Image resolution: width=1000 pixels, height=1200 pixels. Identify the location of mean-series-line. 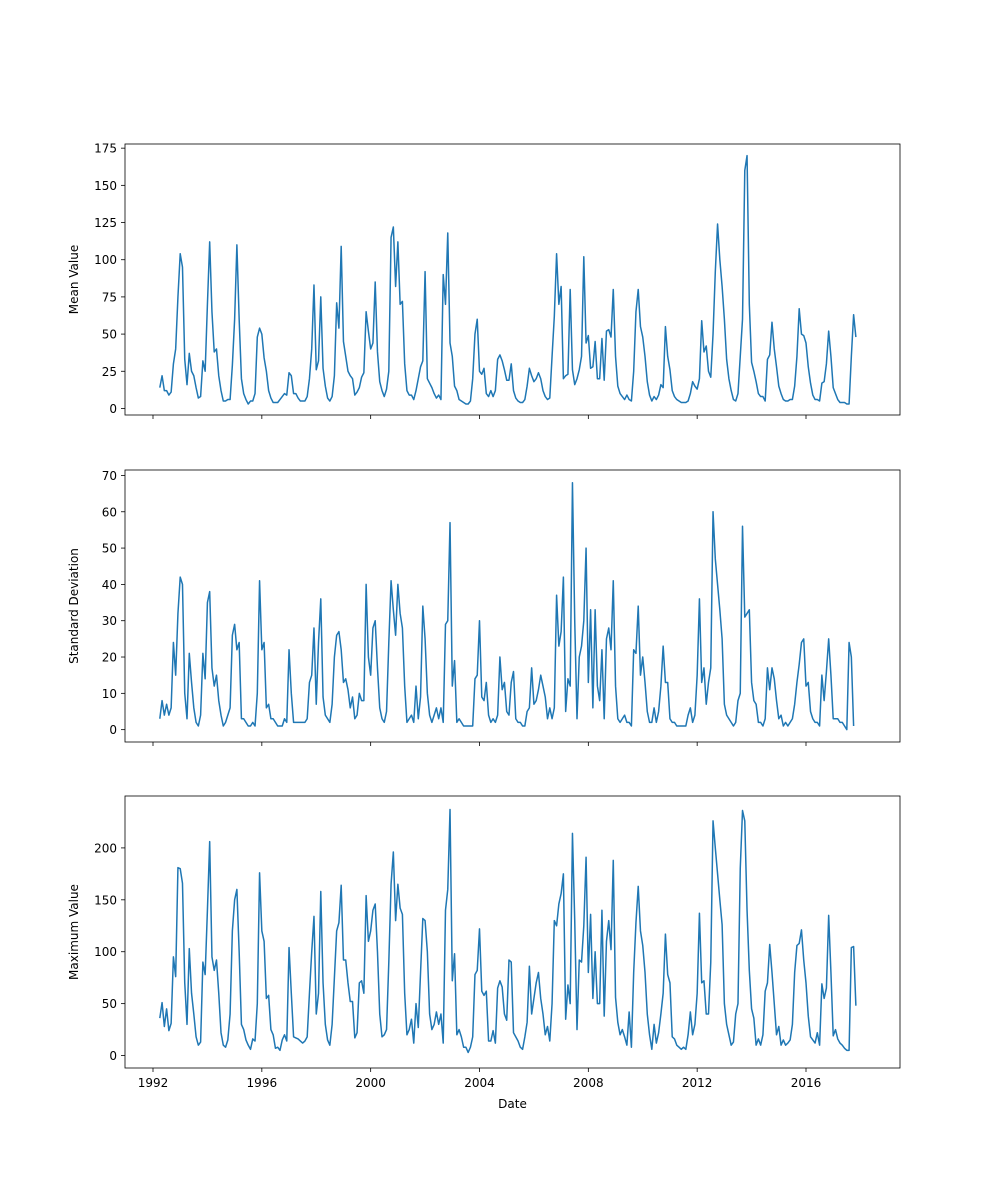
(508, 280).